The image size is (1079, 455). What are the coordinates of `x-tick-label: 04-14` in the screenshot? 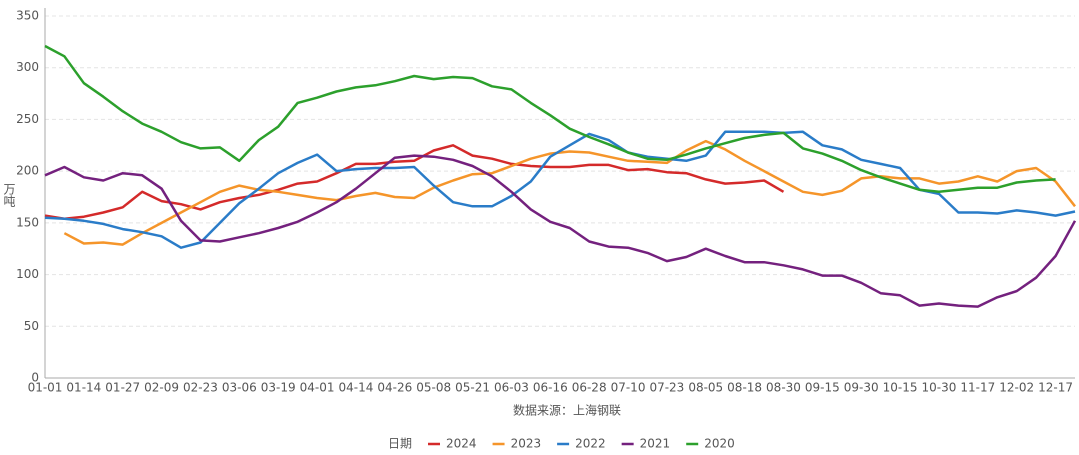 It's located at (356, 388).